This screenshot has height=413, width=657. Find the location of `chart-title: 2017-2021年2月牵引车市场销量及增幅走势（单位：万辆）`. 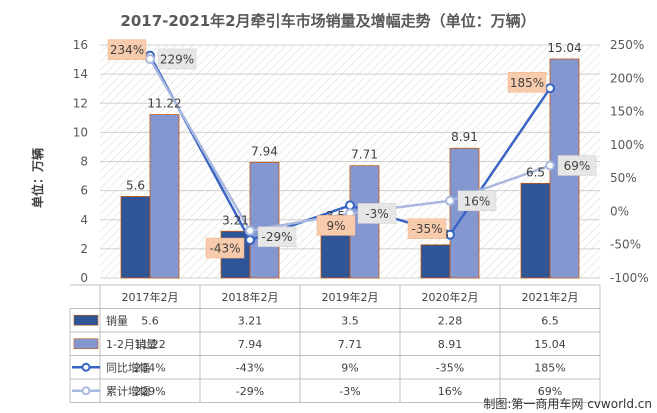

chart-title: 2017-2021年2月牵引车市场销量及增幅走势（单位：万辆） is located at coordinates (327, 21).